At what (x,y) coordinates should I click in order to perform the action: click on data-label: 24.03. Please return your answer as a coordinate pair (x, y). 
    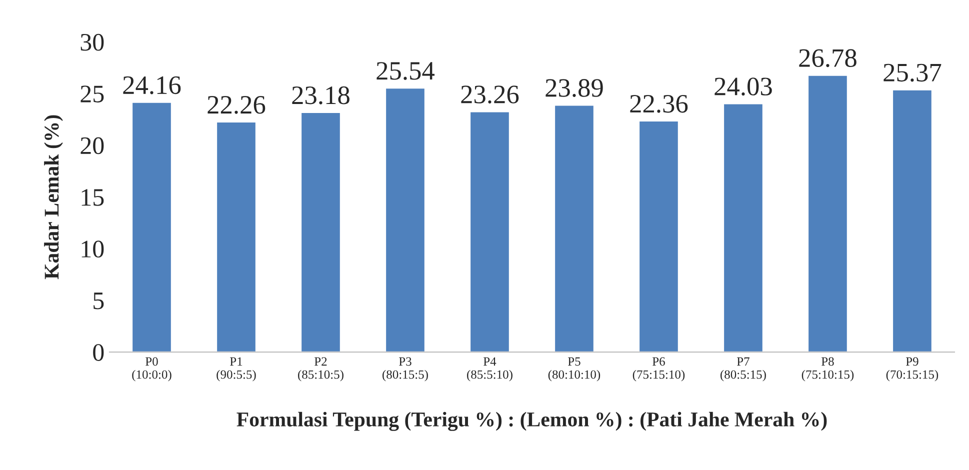
    Looking at the image, I should click on (743, 87).